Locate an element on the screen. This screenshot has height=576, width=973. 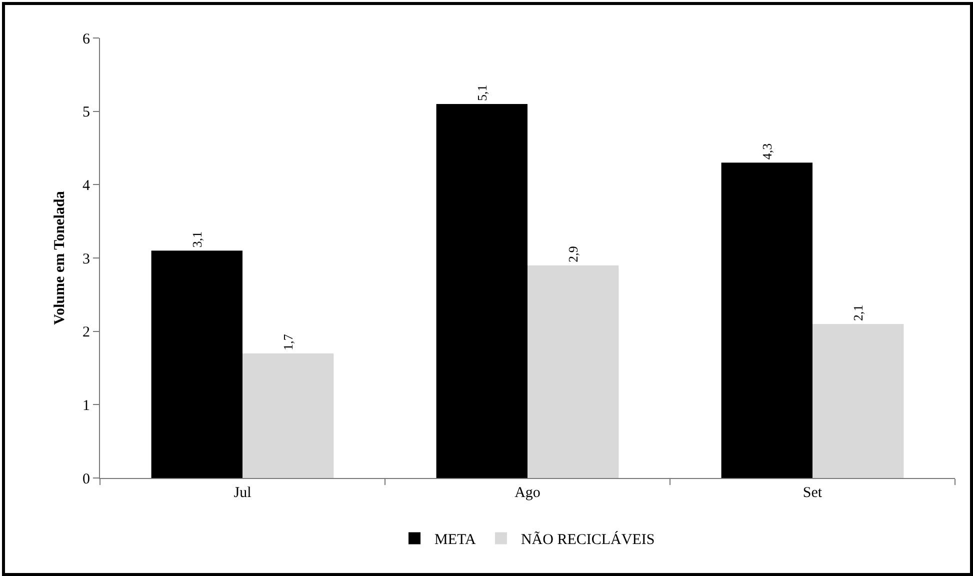
y-tick-label: 6 is located at coordinates (86, 39).